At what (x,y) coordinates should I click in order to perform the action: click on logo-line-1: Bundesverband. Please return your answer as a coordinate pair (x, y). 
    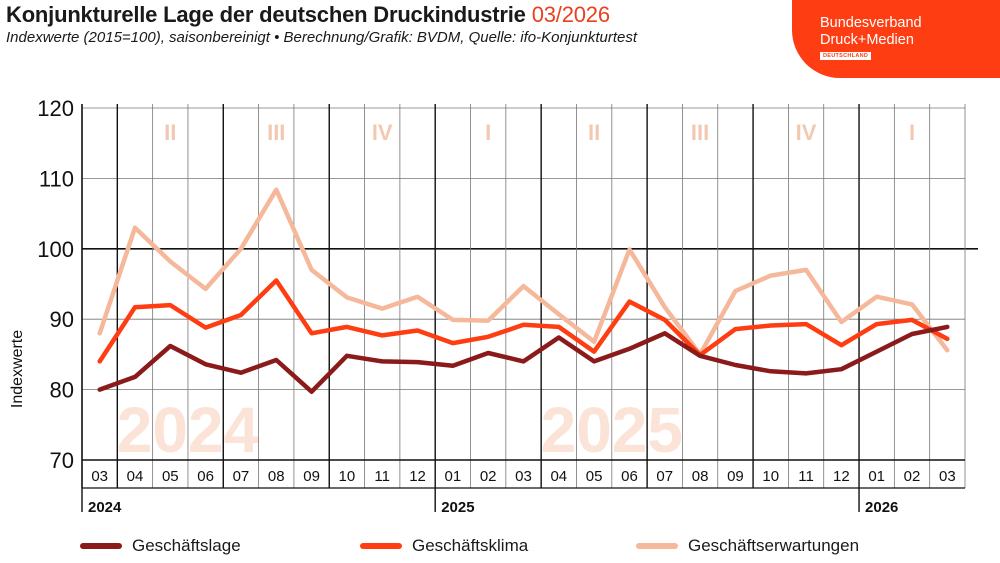
    Looking at the image, I should click on (871, 23).